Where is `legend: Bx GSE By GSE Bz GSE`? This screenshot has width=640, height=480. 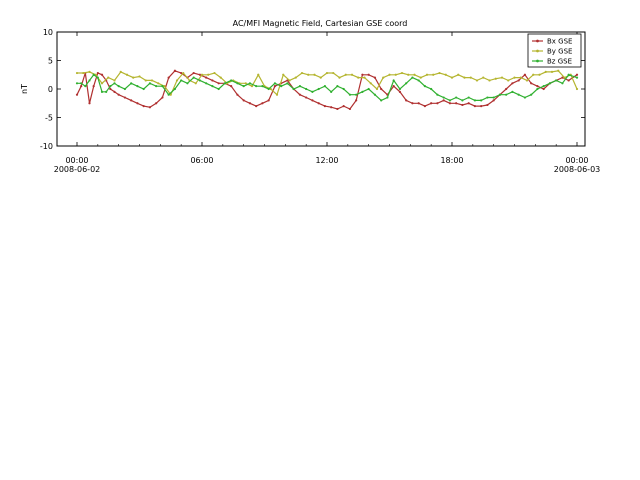 legend: Bx GSE By GSE Bz GSE is located at coordinates (554, 50).